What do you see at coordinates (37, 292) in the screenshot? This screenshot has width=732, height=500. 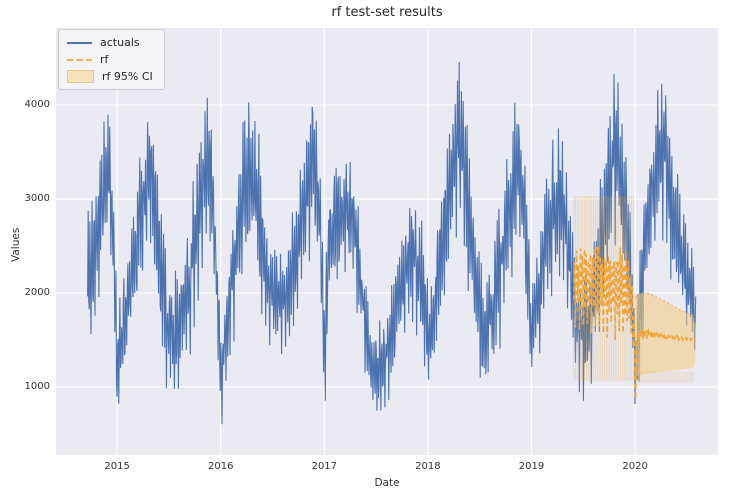 I see `y-tick-label: 2000` at bounding box center [37, 292].